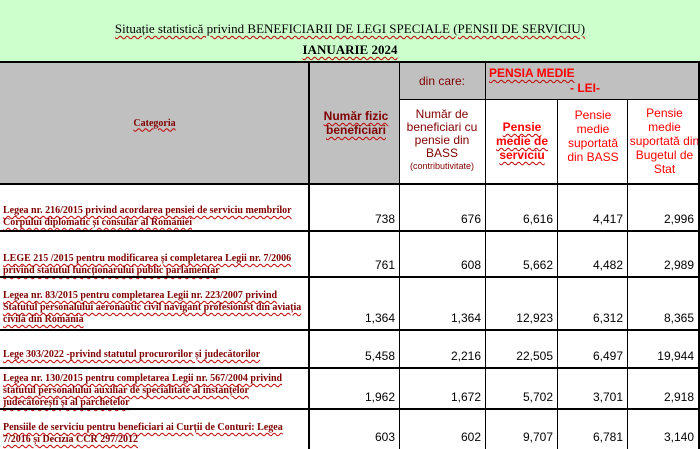 The image size is (700, 449). I want to click on table-cell: 2,918, so click(678, 397).